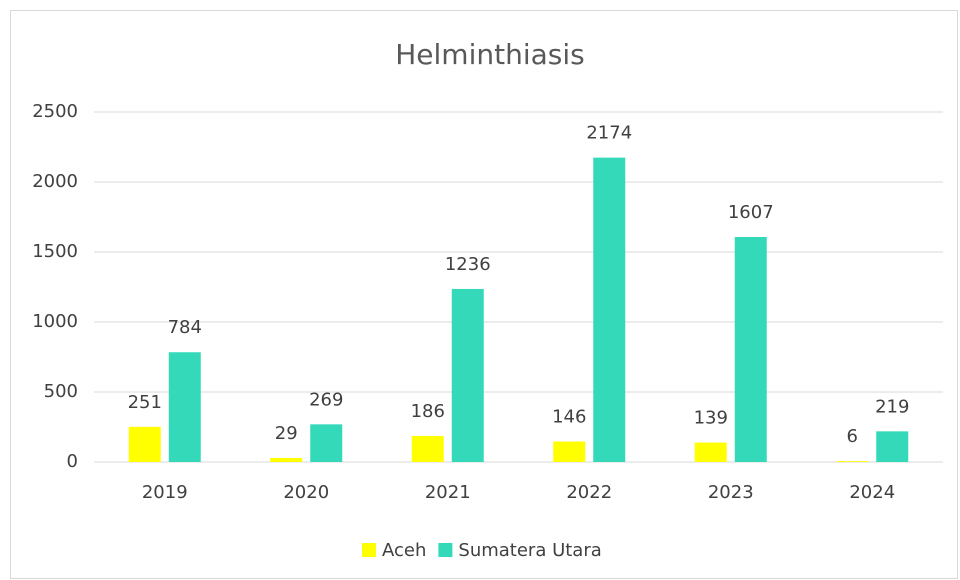 The height and width of the screenshot is (580, 960). What do you see at coordinates (286, 433) in the screenshot?
I see `data-label: 29` at bounding box center [286, 433].